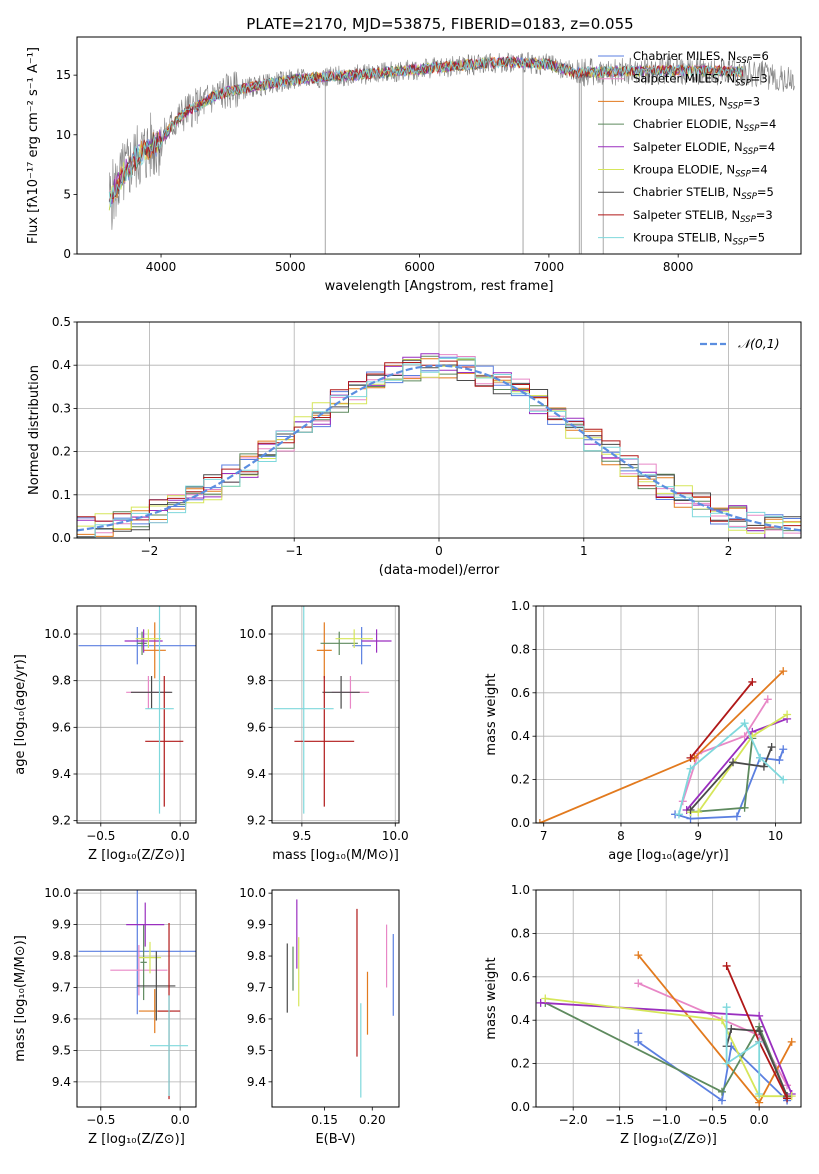  What do you see at coordinates (136, 714) in the screenshot?
I see `age_vs_Z-frame` at bounding box center [136, 714].